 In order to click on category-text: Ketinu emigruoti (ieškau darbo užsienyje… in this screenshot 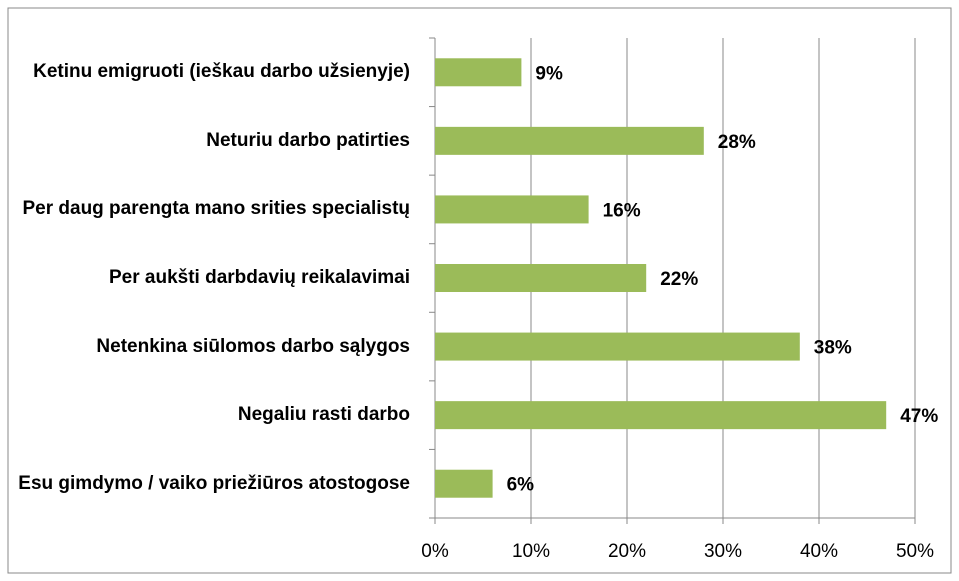, I will do `click(221, 72)`.